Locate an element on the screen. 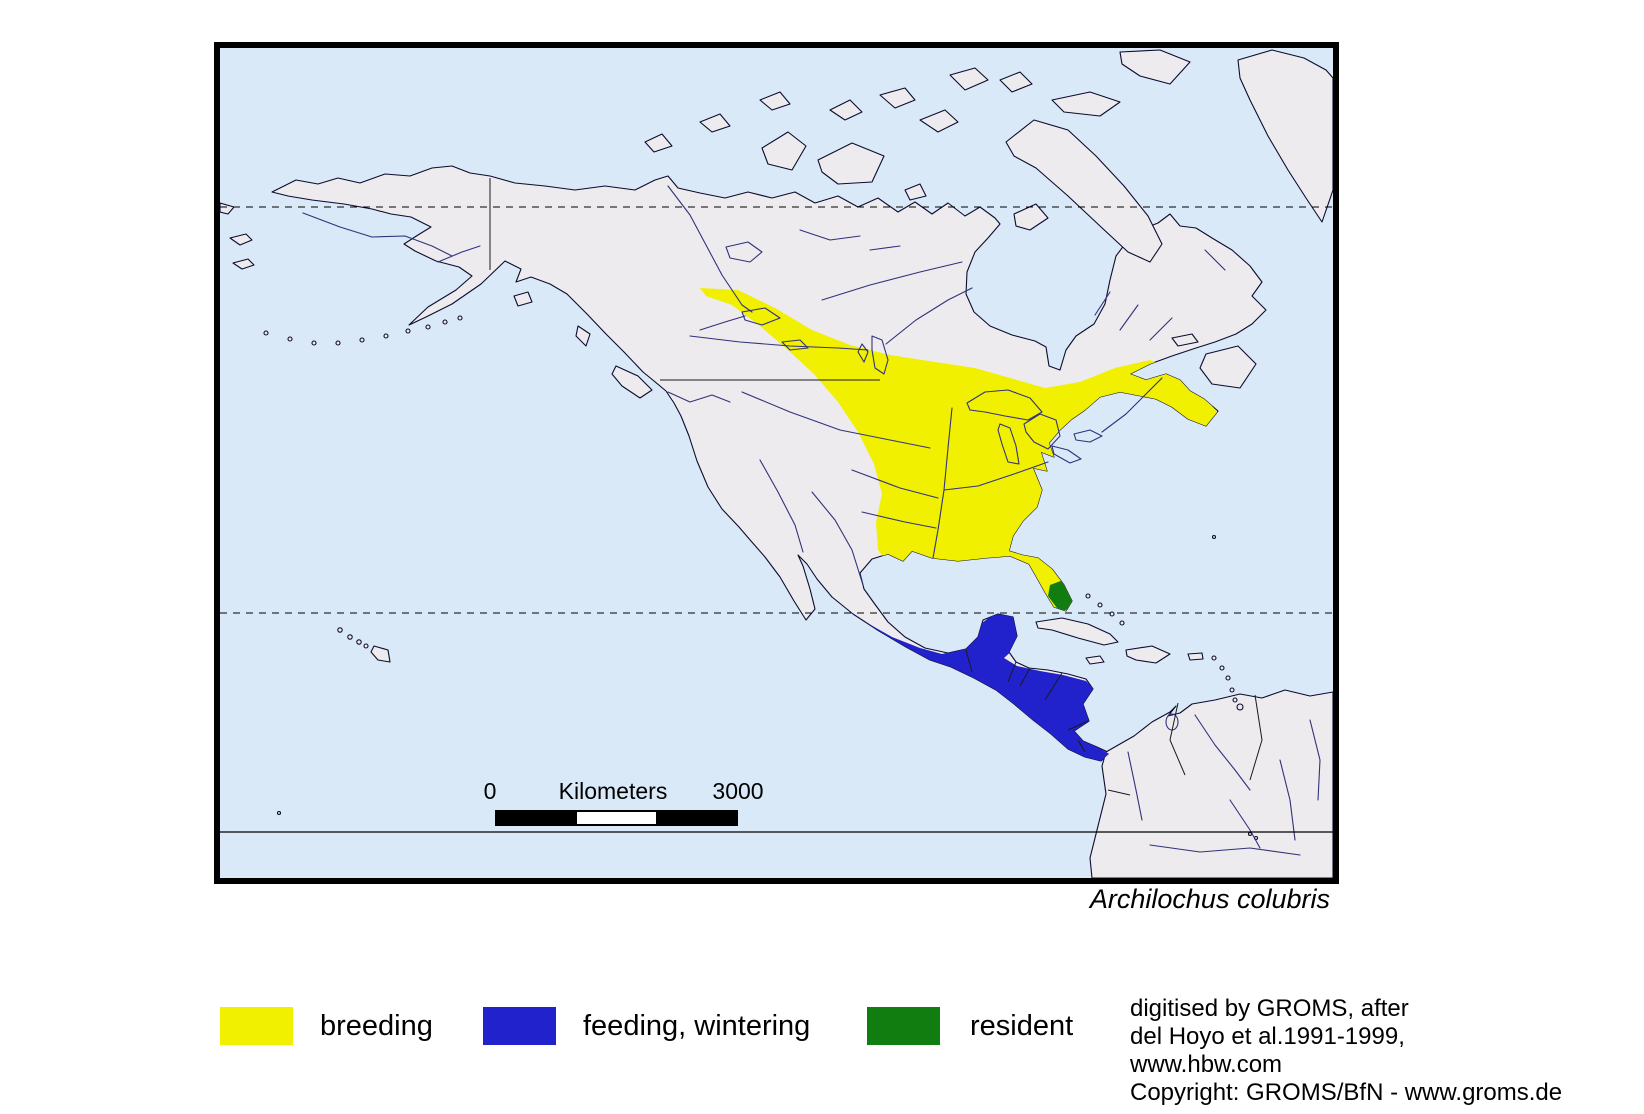 This screenshot has width=1644, height=1114. scale-bar: 0 Kilometers 3000 is located at coordinates (623, 805).